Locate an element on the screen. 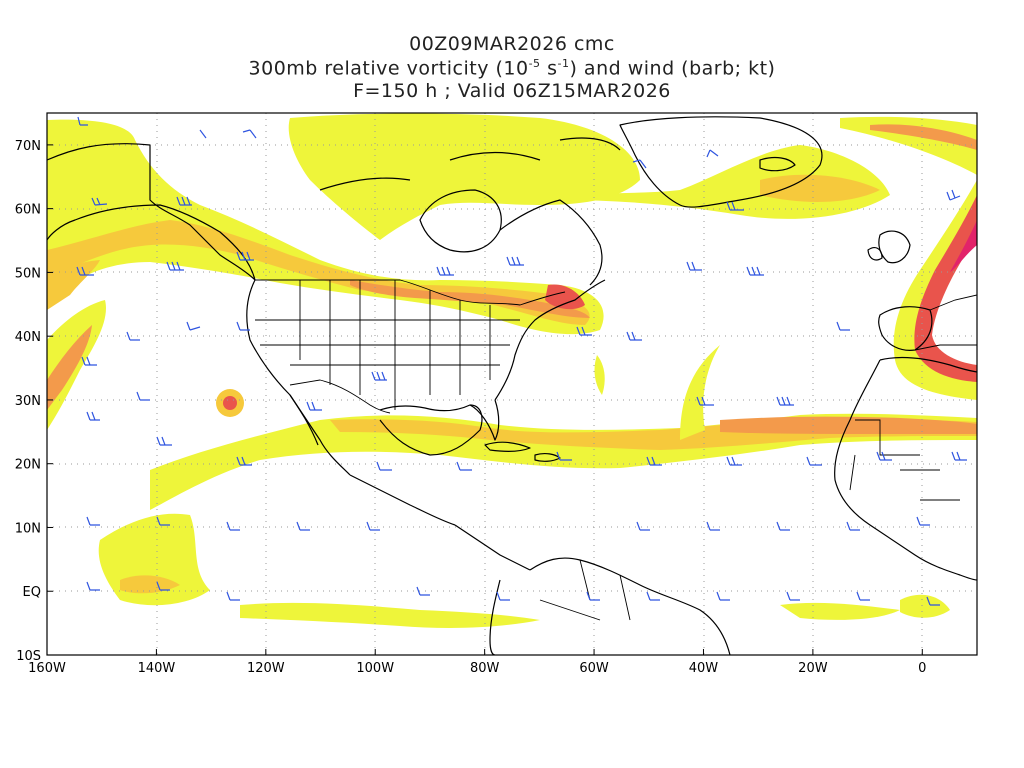 The width and height of the screenshot is (1024, 768). x-tick-label: 80W is located at coordinates (485, 668).